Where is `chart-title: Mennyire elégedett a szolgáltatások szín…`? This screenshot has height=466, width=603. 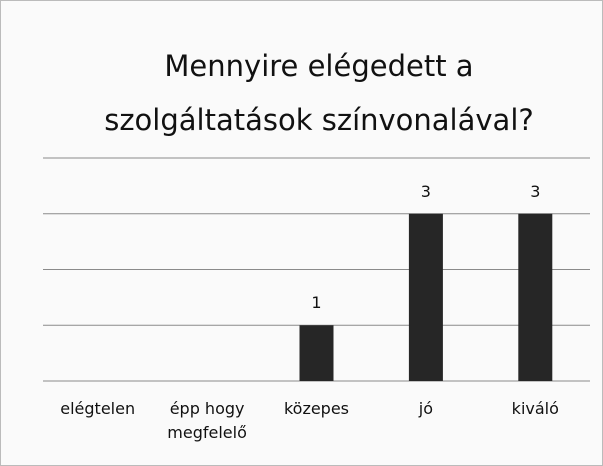
chart-title: Mennyire elégedett a szolgáltatások szín… is located at coordinates (319, 93).